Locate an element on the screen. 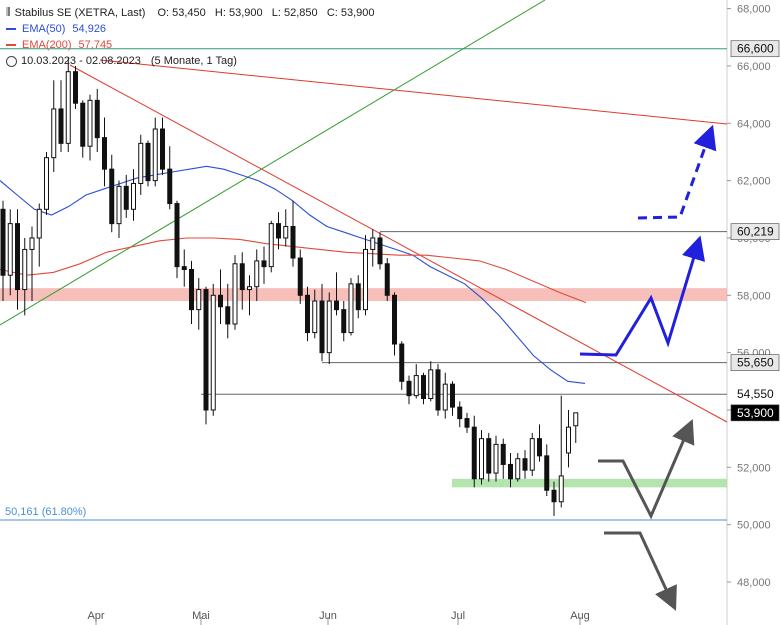  x-tick-label: Jul is located at coordinates (458, 616).